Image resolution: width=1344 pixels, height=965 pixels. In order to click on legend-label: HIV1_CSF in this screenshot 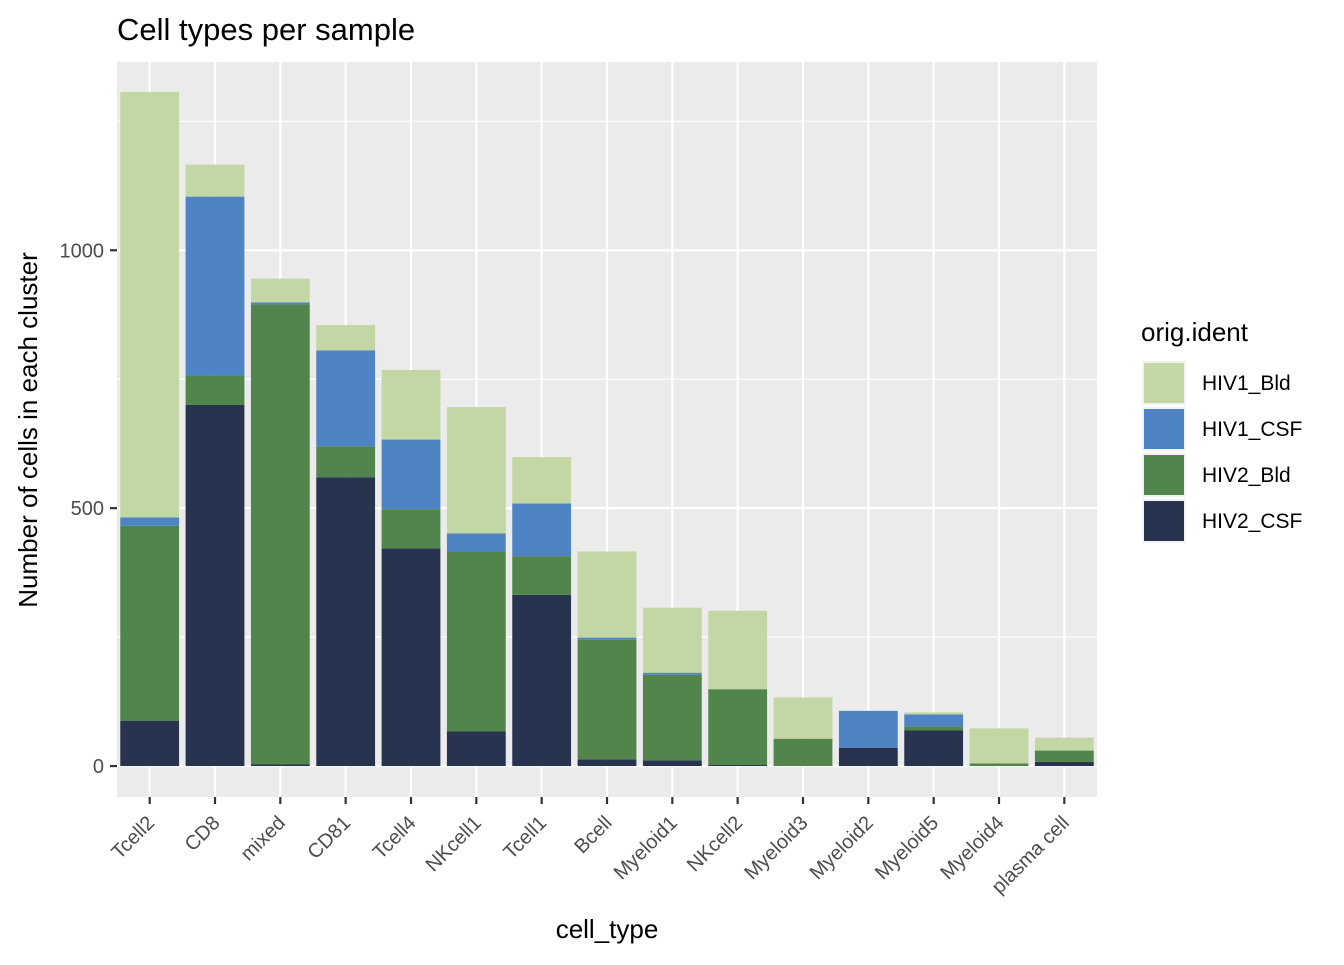, I will do `click(1252, 429)`.